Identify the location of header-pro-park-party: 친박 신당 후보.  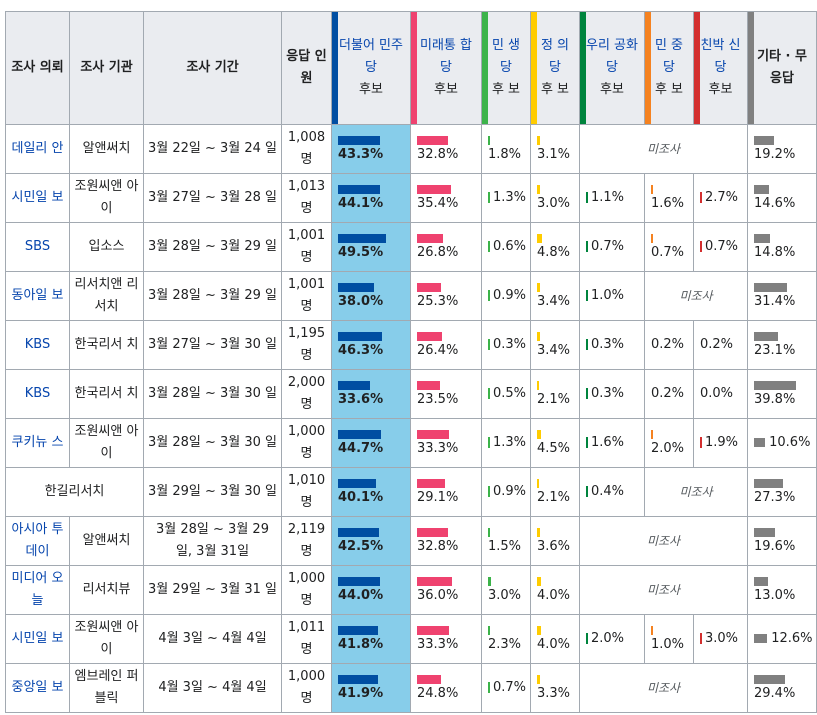
(720, 68).